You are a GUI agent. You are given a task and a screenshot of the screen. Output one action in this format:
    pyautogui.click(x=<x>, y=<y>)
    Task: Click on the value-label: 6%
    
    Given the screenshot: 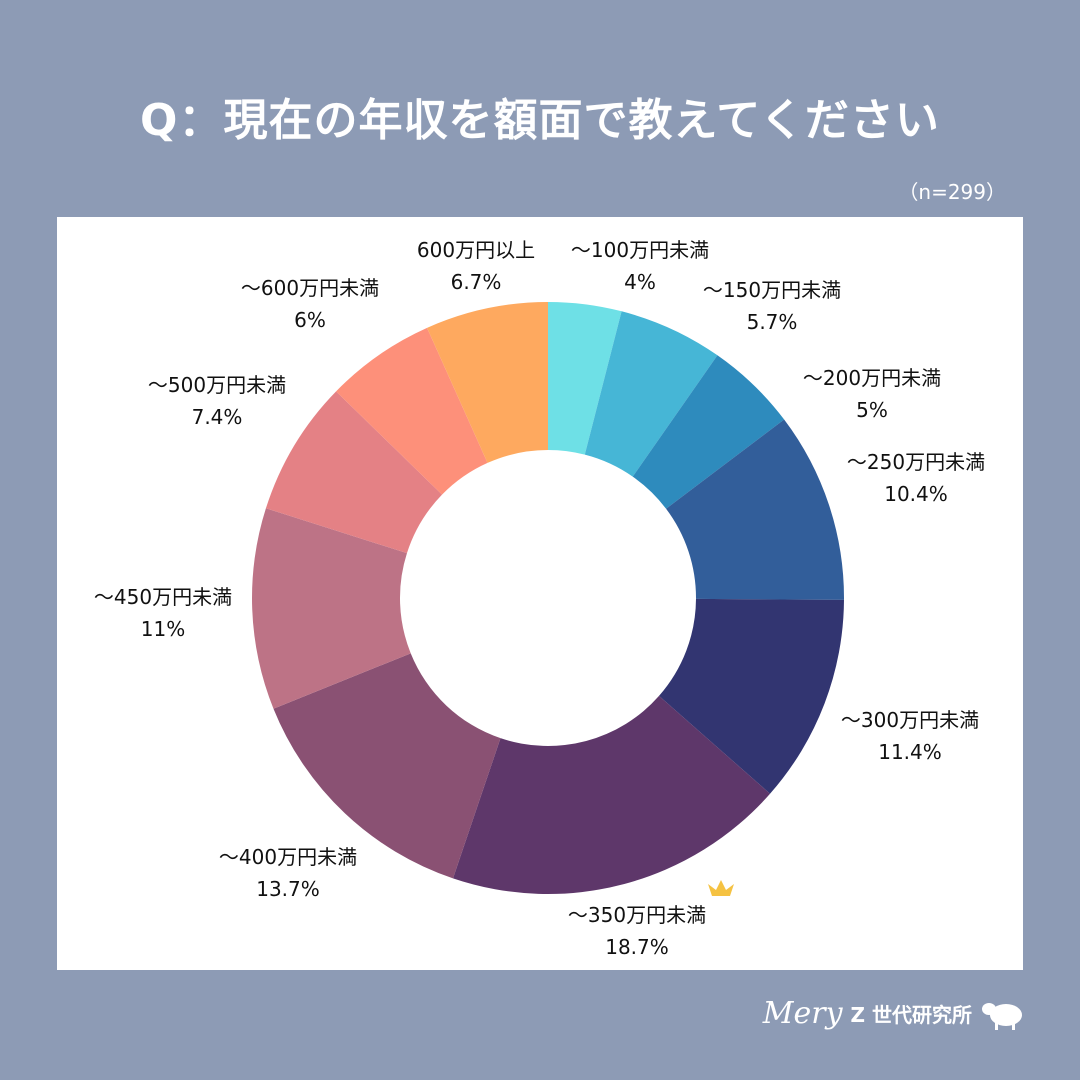 What is the action you would take?
    pyautogui.click(x=310, y=320)
    